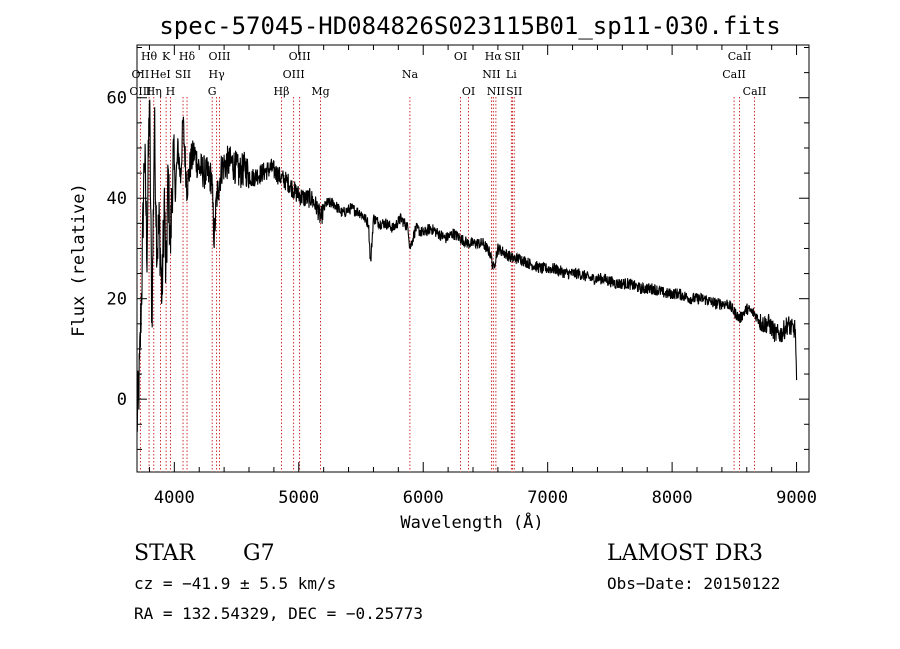  What do you see at coordinates (693, 583) in the screenshot?
I see `observation-date: Obs−Date: 20150122` at bounding box center [693, 583].